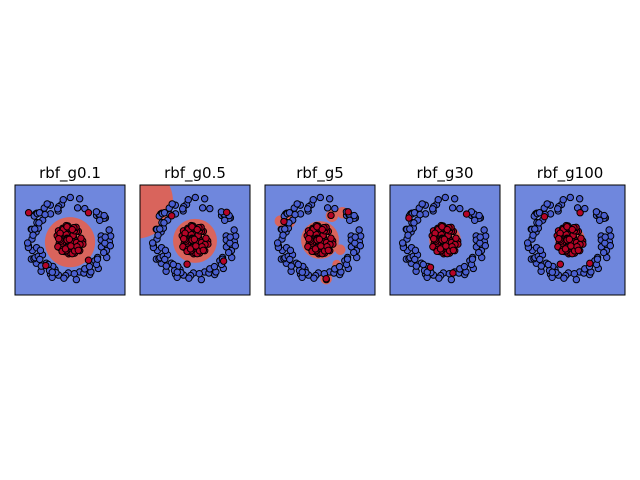  What do you see at coordinates (195, 173) in the screenshot?
I see `subplot-title: rbf_g0.5` at bounding box center [195, 173].